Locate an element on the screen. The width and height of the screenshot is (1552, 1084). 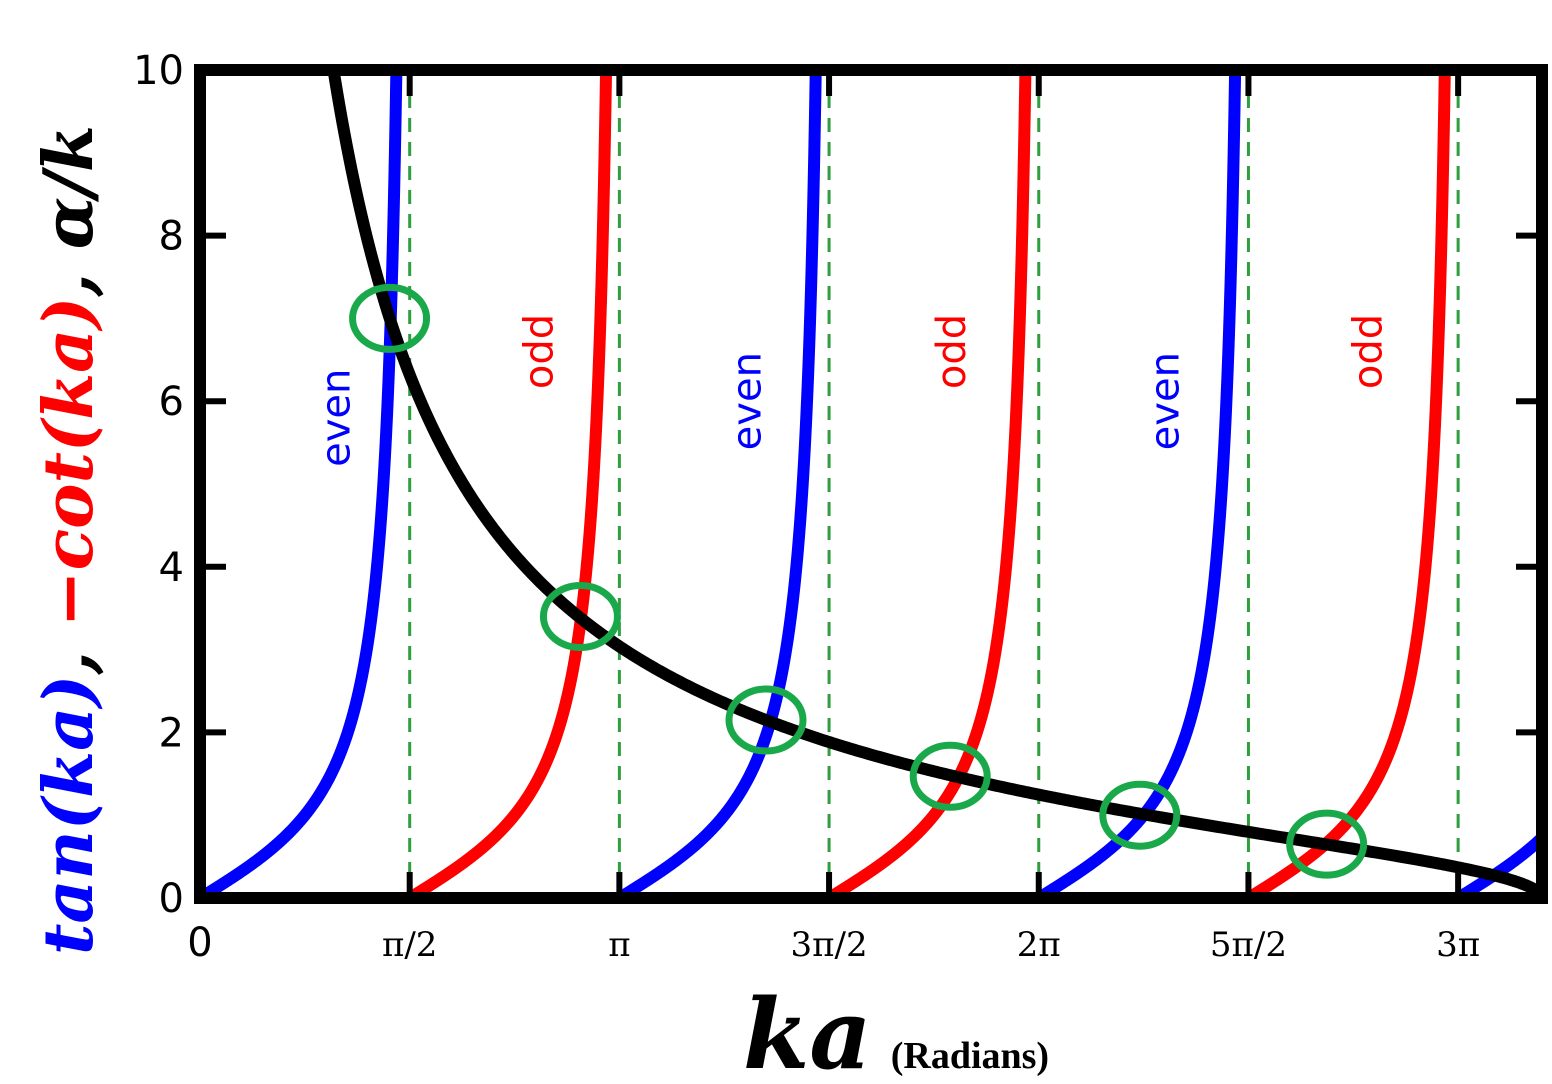
x-axis-label-unit: (Radians) is located at coordinates (970, 1056).